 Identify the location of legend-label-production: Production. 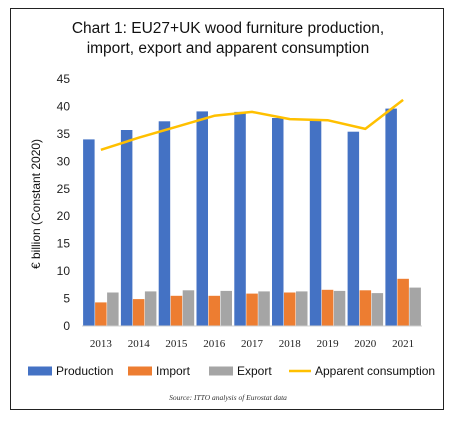
(84, 371).